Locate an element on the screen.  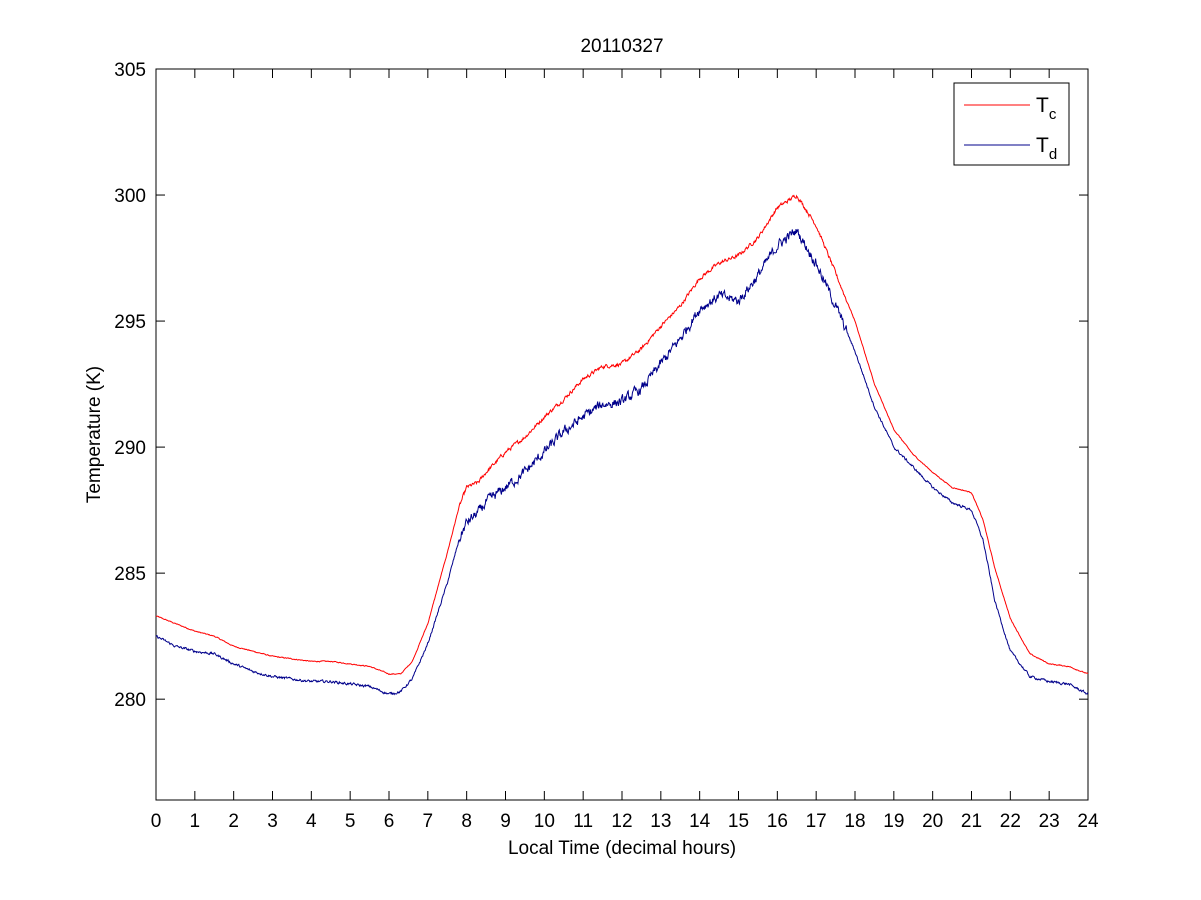
y-tick-label: 285 is located at coordinates (130, 574).